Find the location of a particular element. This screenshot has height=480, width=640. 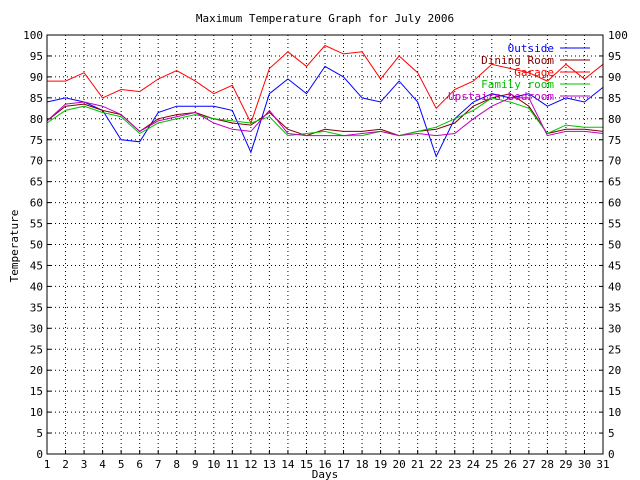

x-tick-label: 19 is located at coordinates (380, 464).